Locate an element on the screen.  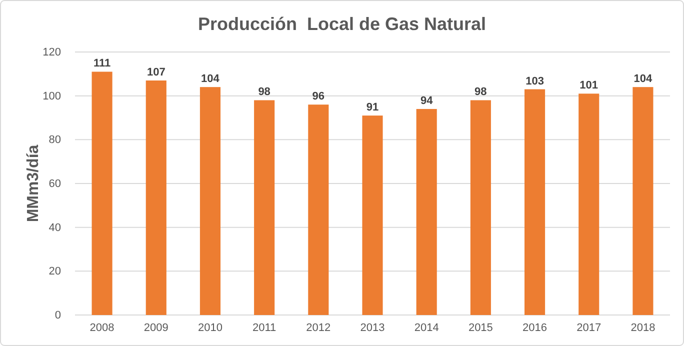
x-tick-label: 2014 is located at coordinates (426, 328).